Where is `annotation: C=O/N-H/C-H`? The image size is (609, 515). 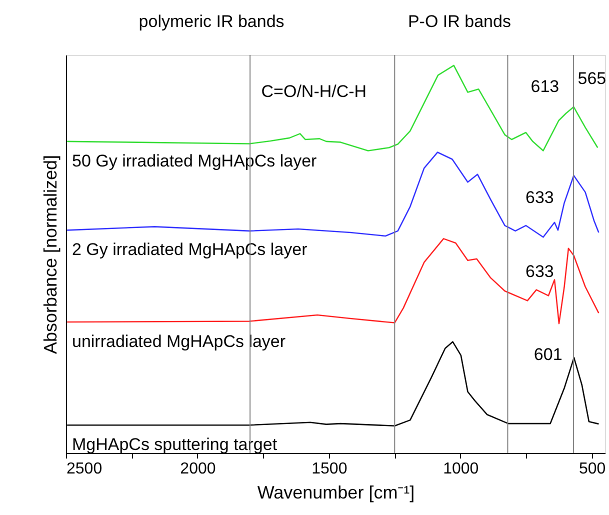 annotation: C=O/N-H/C-H is located at coordinates (314, 91).